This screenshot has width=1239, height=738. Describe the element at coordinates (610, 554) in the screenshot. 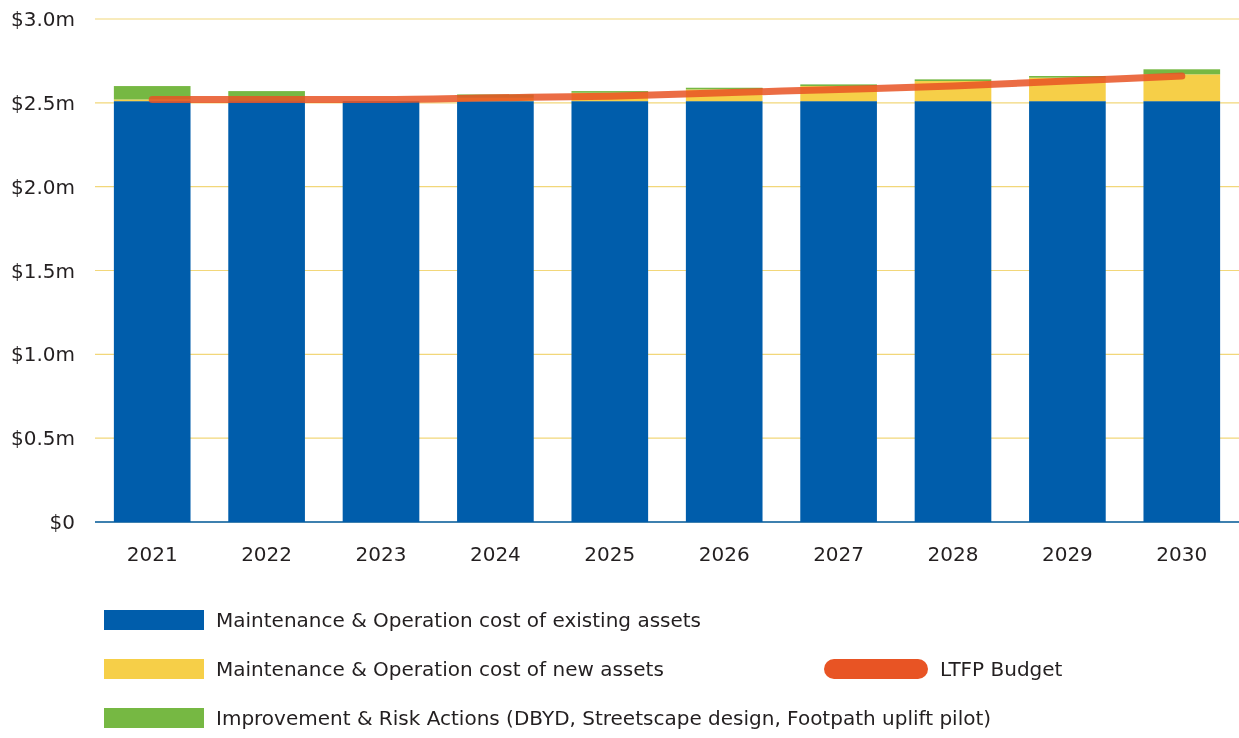

I see `x-tick-label: 2025` at that location.